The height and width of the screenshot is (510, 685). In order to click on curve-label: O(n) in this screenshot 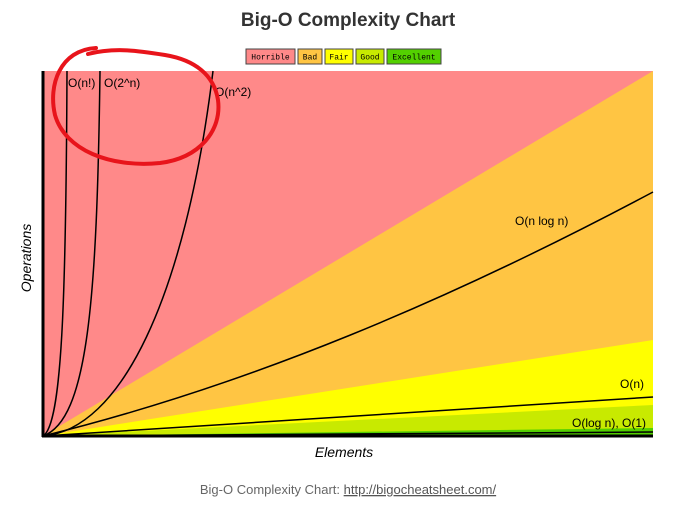, I will do `click(632, 384)`.